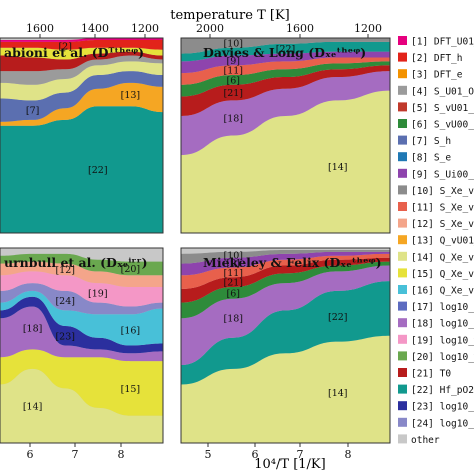 This screenshot has width=474, height=474. Describe the element at coordinates (436, 390) in the screenshot. I see `legend-item-22: [22] Hf_pO2` at that location.